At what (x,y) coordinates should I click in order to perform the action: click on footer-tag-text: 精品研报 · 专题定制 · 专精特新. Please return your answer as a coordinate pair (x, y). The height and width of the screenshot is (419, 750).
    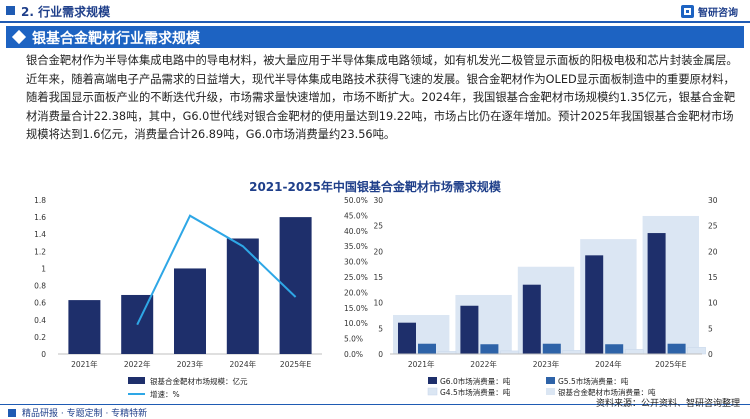
    Looking at the image, I should click on (85, 414).